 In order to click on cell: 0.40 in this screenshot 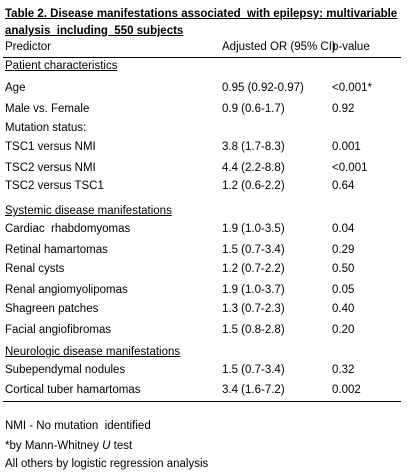, I will do `click(343, 309)`.